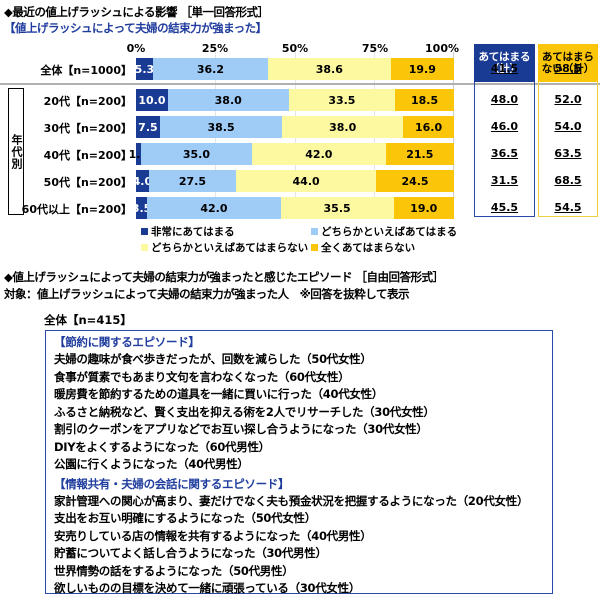 This screenshot has width=600, height=598. What do you see at coordinates (172, 483) in the screenshot?
I see `episode-group-heading-communication: 【情報共有・夫婦の会話に関するエピソード】` at bounding box center [172, 483].